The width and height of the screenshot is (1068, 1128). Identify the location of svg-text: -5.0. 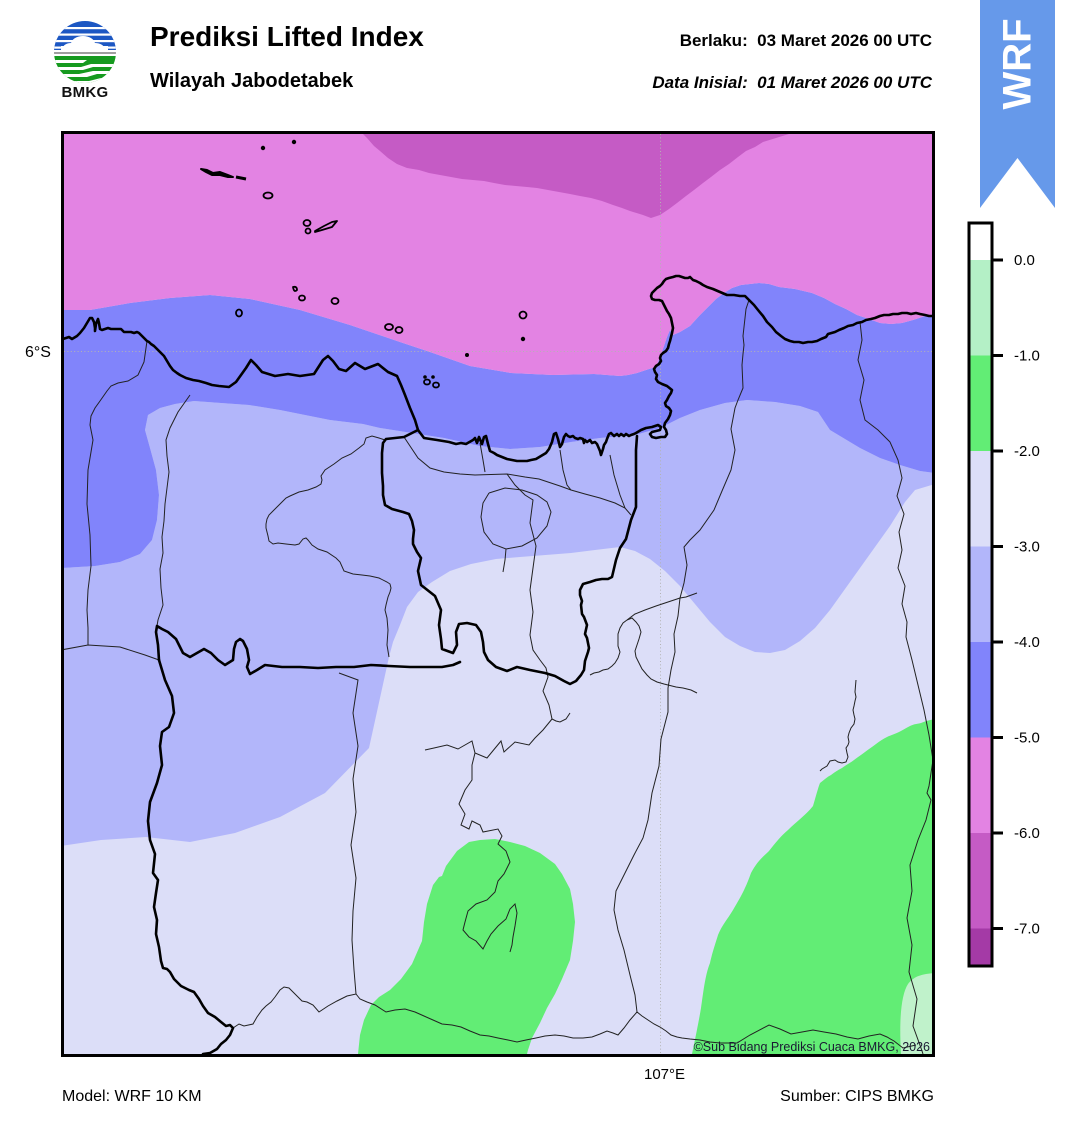
(1027, 738).